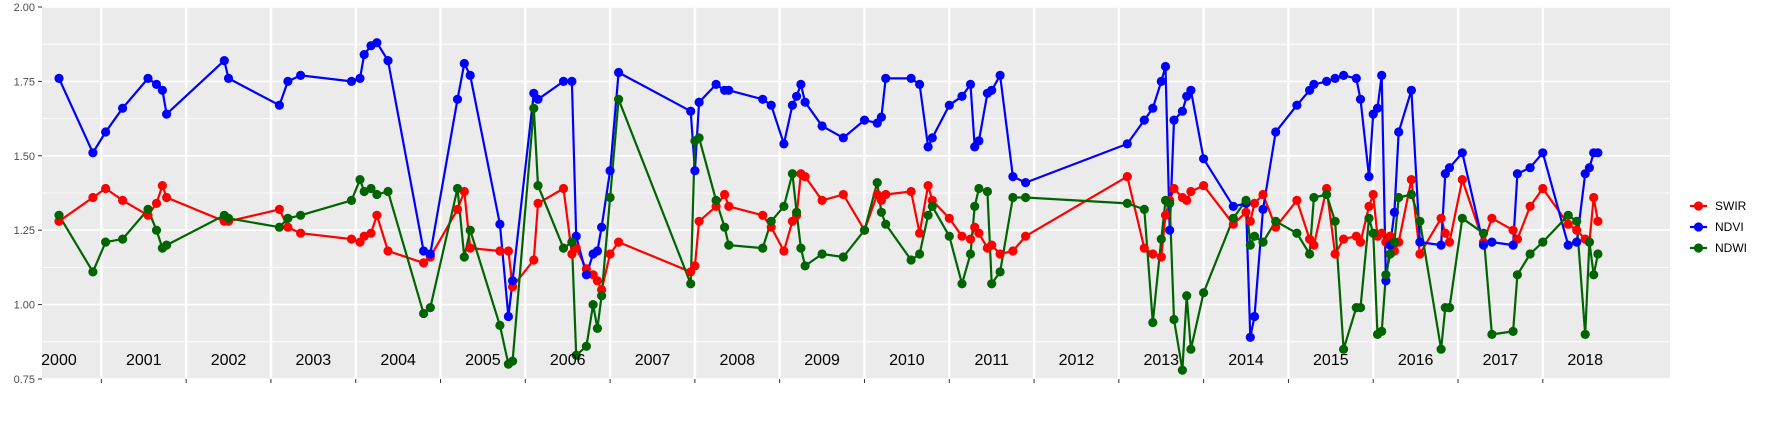  What do you see at coordinates (24, 82) in the screenshot?
I see `y-tick-label: 1.75` at bounding box center [24, 82].